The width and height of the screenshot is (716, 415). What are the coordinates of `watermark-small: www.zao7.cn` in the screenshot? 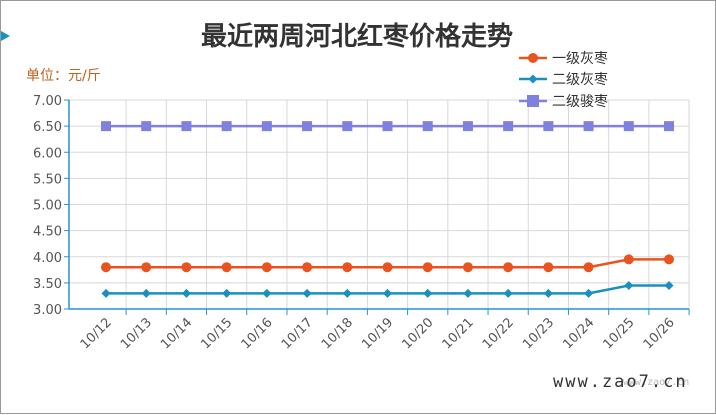 It's located at (656, 382).